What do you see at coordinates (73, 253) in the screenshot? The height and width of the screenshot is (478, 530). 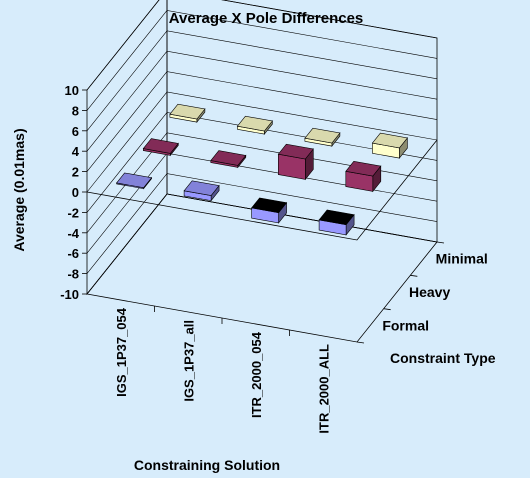 I see `y-tick-label: -6` at bounding box center [73, 253].